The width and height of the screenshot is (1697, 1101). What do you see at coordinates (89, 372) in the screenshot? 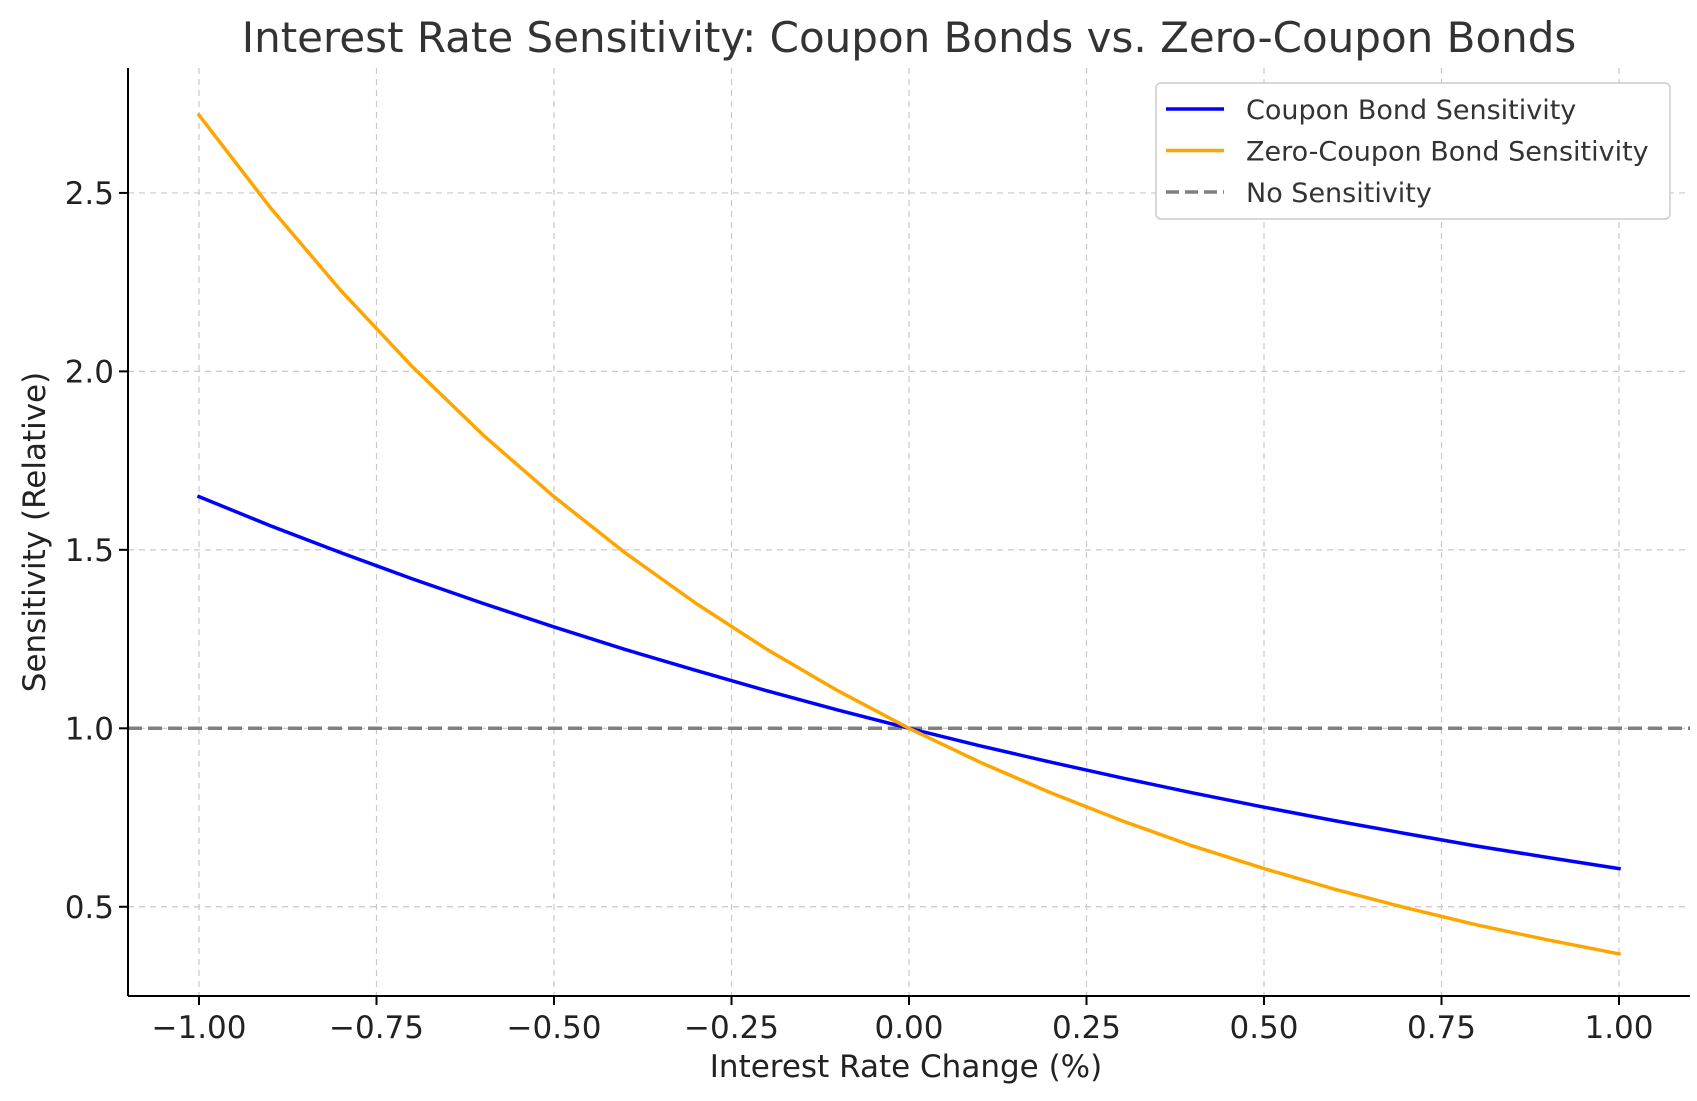
I see `y-tick-label: 2.0` at bounding box center [89, 372].